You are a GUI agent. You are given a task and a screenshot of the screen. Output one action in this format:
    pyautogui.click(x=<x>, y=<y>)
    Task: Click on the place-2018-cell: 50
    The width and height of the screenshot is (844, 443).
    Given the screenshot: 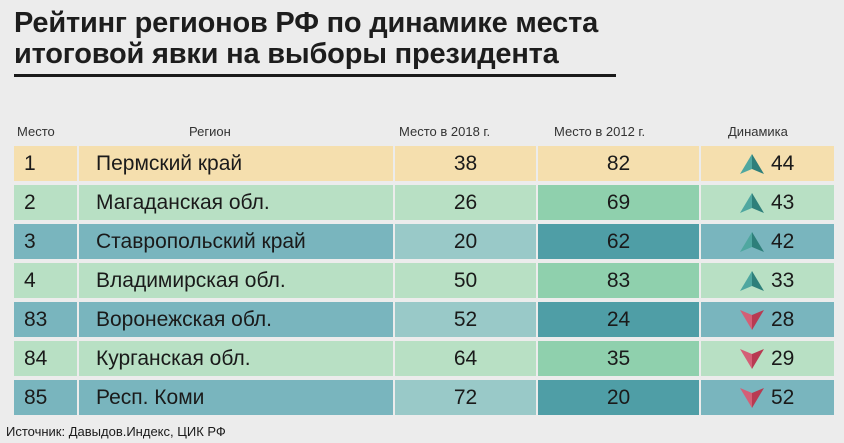 What is the action you would take?
    pyautogui.click(x=465, y=280)
    